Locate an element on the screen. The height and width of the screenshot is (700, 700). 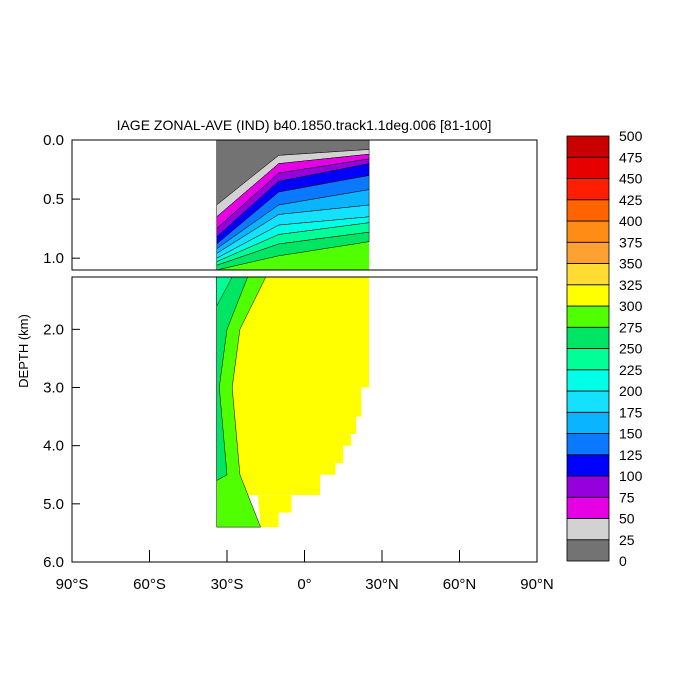
colorbar-label: 175 is located at coordinates (631, 412).